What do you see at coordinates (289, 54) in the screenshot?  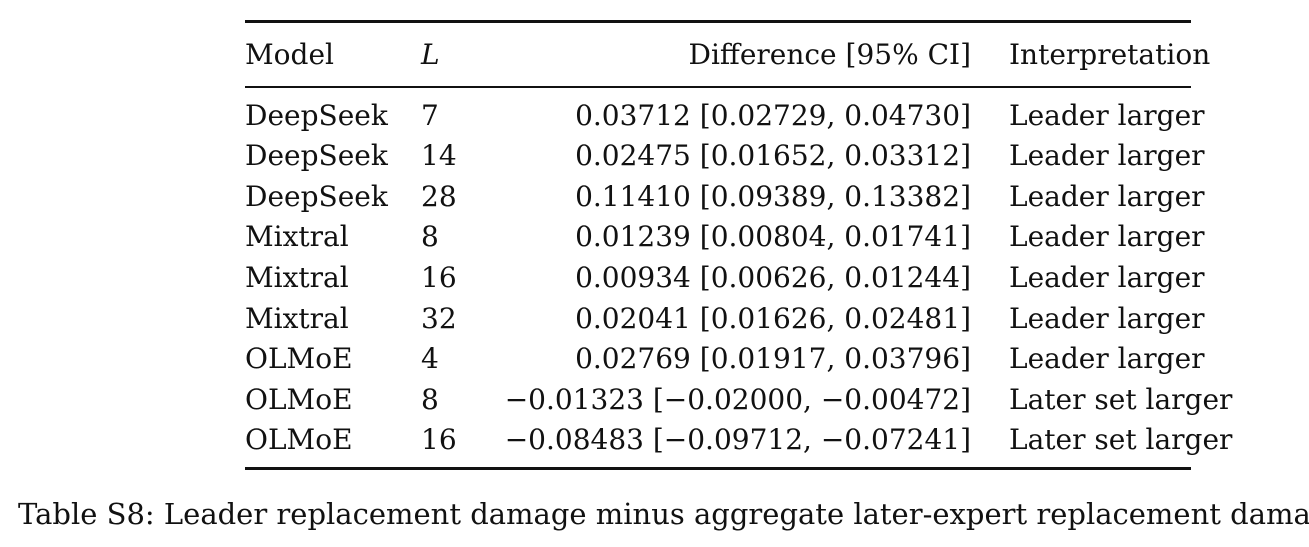 I see `header-model: Model` at bounding box center [289, 54].